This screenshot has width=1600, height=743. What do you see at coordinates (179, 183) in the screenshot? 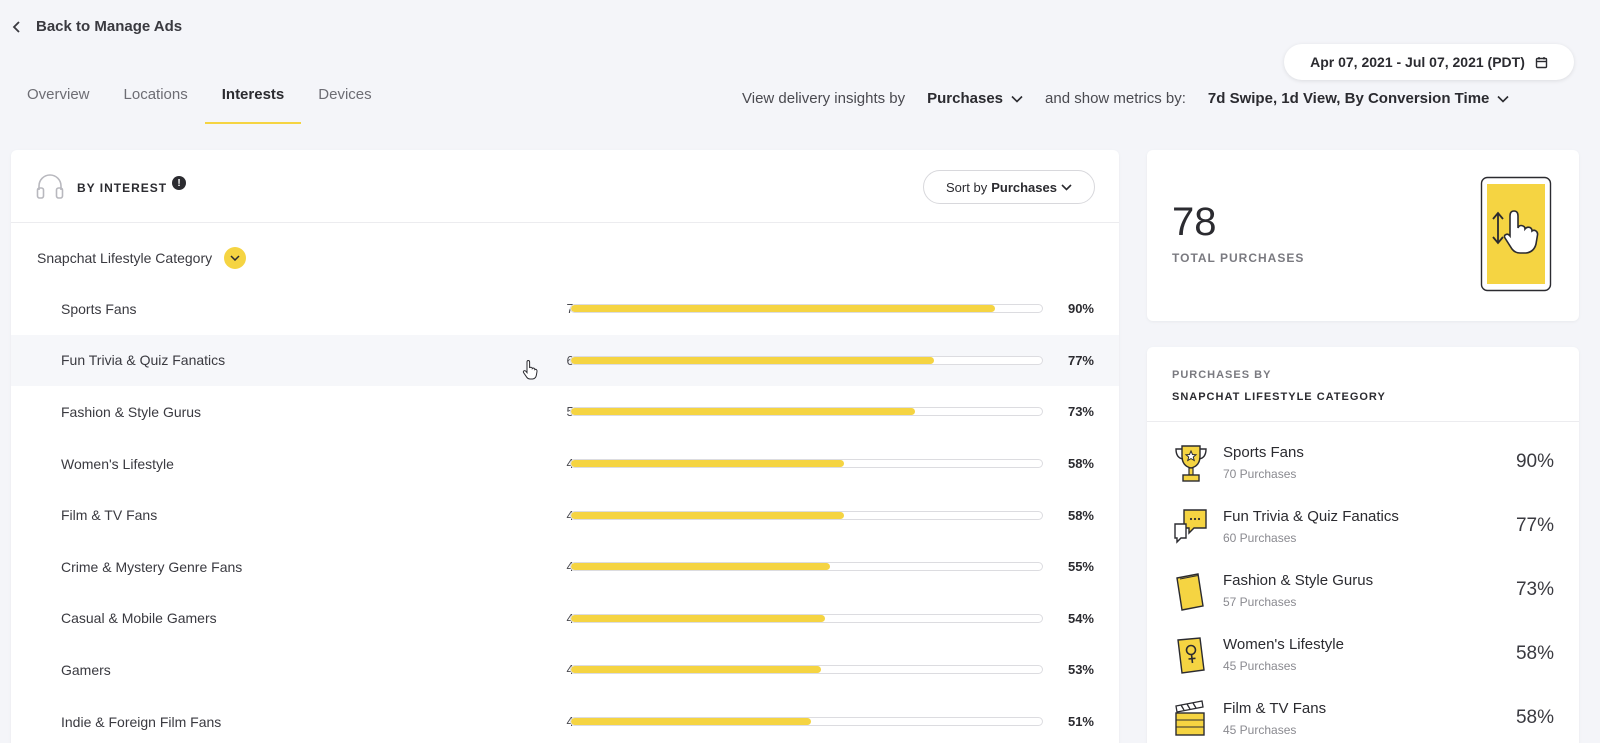
I see `info-icon: !` at bounding box center [179, 183].